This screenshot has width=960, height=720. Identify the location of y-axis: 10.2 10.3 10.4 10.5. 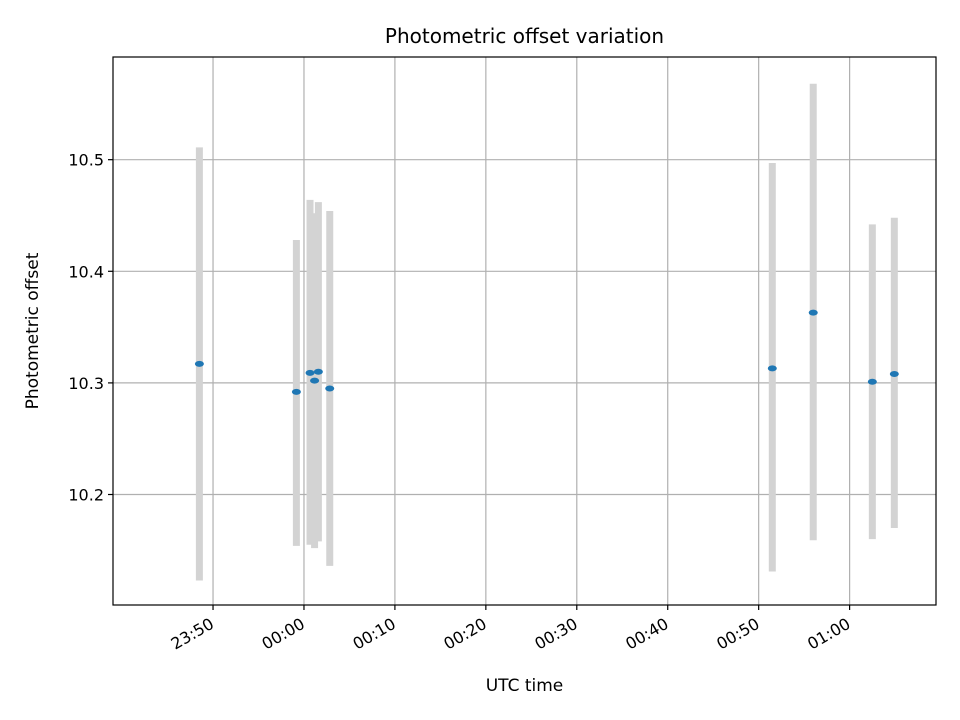
(90, 328).